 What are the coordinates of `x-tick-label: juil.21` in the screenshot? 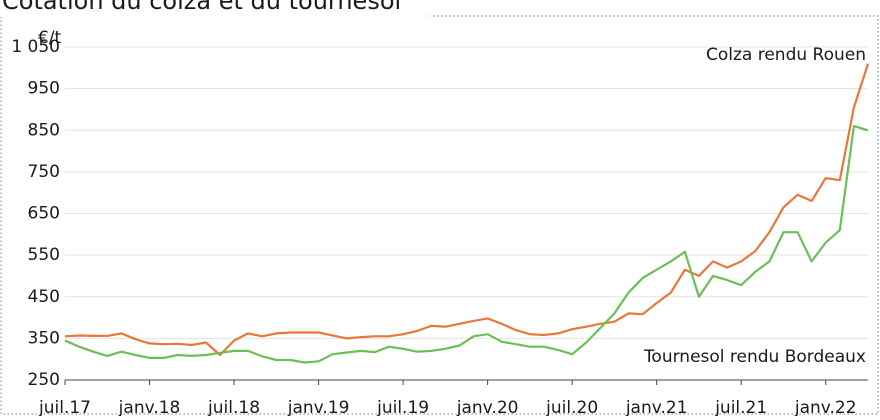 It's located at (740, 407).